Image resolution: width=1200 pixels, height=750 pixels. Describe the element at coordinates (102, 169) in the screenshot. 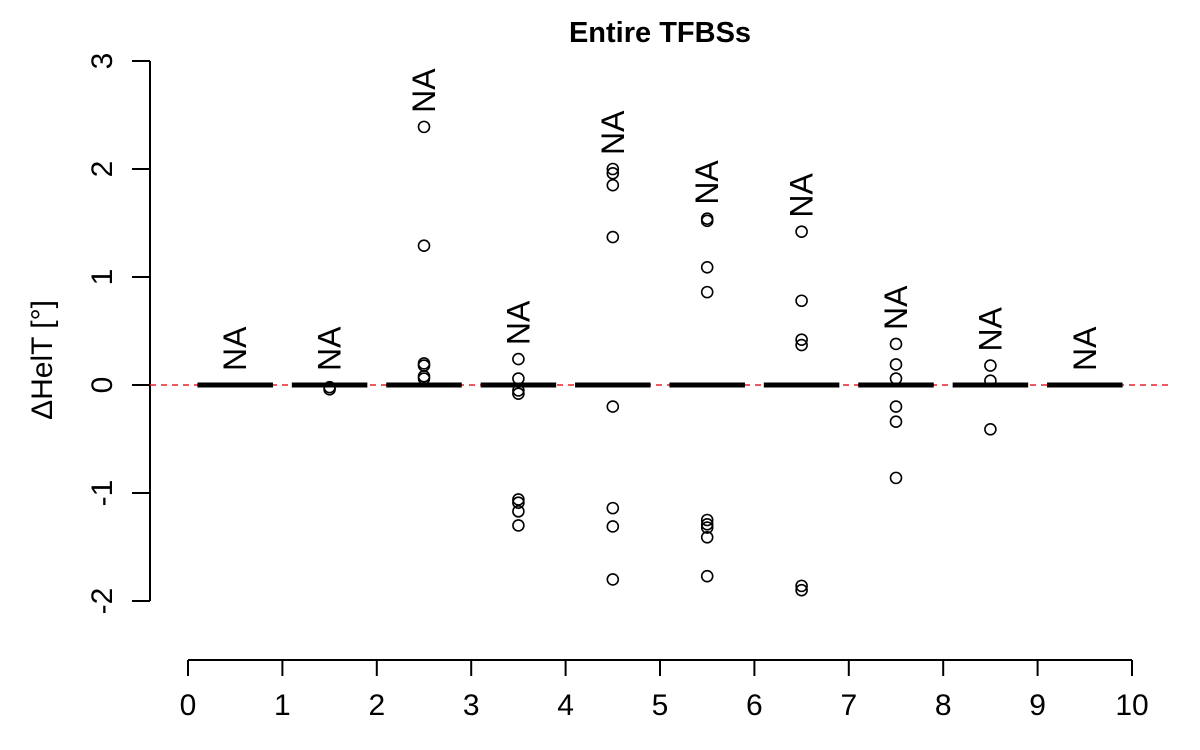

I see `y-tick-label: 2` at that location.